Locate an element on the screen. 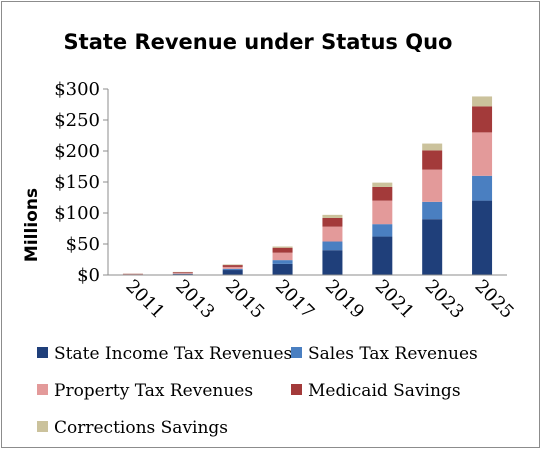  legend-label: State Income Tax Revenues is located at coordinates (173, 354).